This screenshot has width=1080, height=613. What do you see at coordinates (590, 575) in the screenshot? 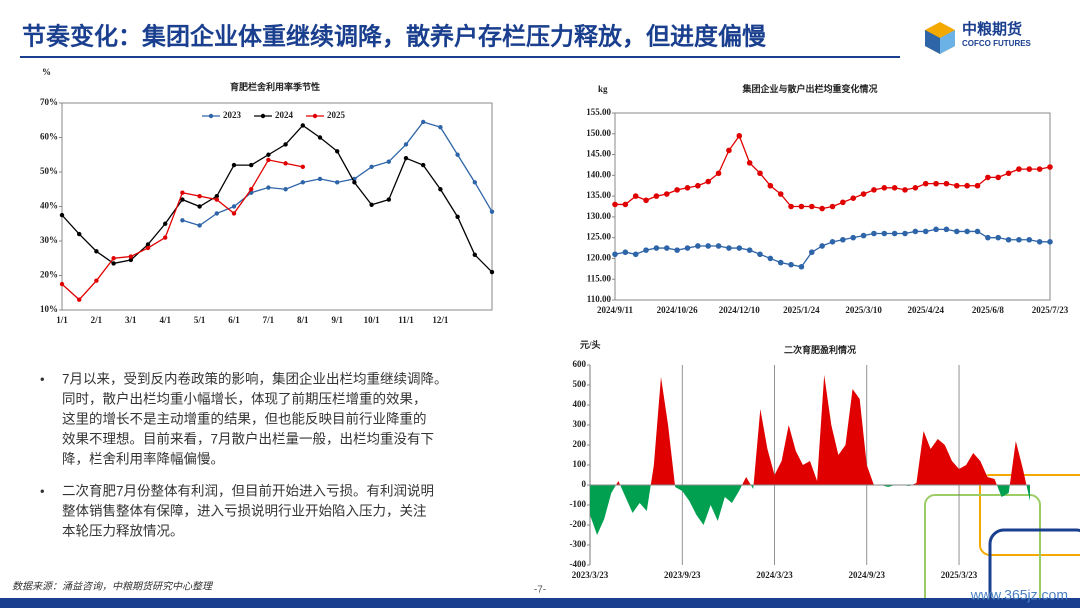
I see `x-tick-label: 2023/3/23` at bounding box center [590, 575].